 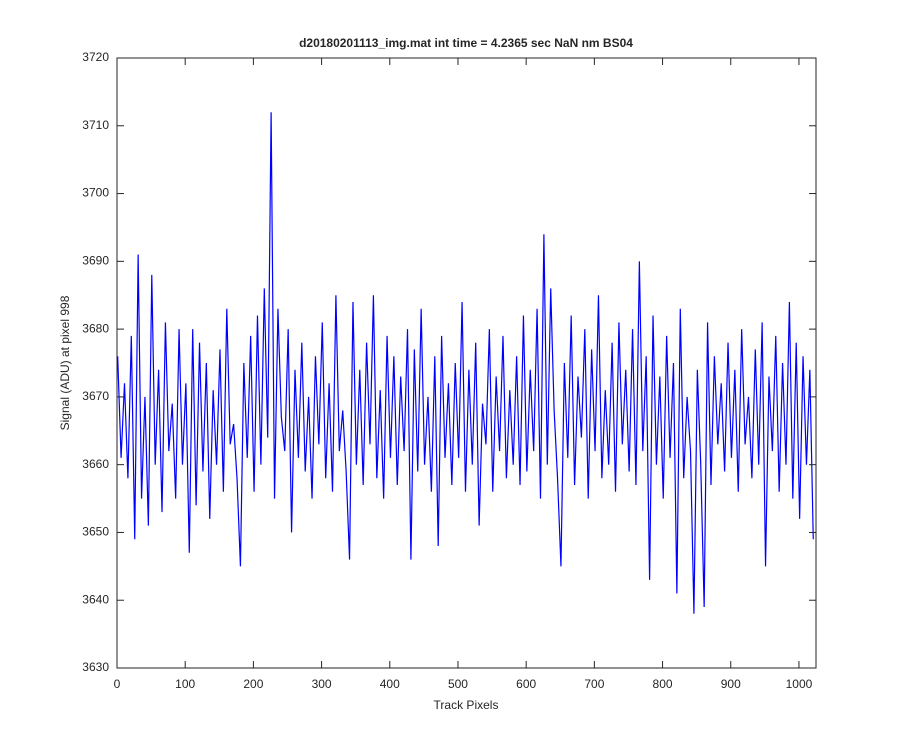 I want to click on y-tick-label: 3670, so click(x=95, y=396).